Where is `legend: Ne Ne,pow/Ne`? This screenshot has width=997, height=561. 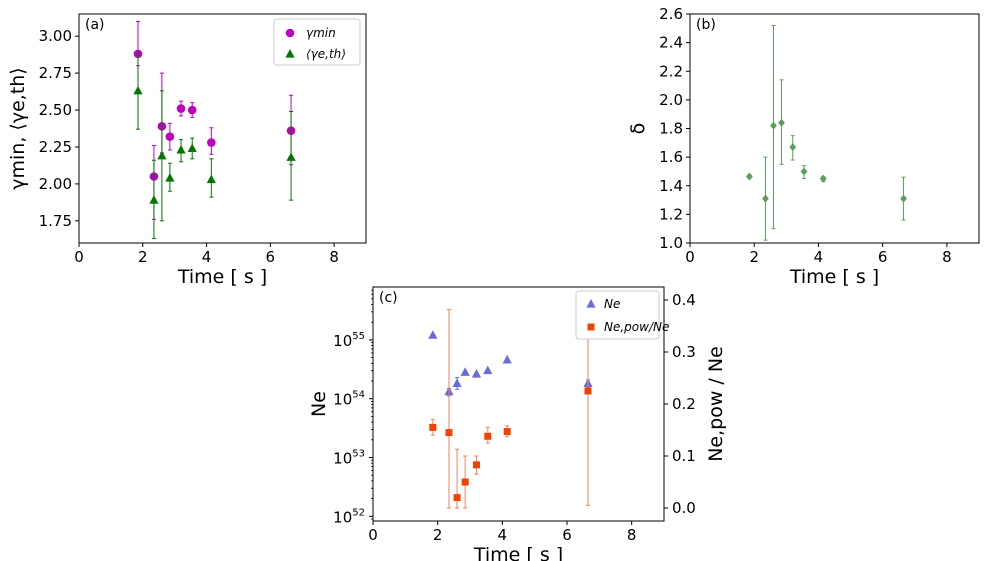
legend: Ne Ne,pow/Ne is located at coordinates (622, 315).